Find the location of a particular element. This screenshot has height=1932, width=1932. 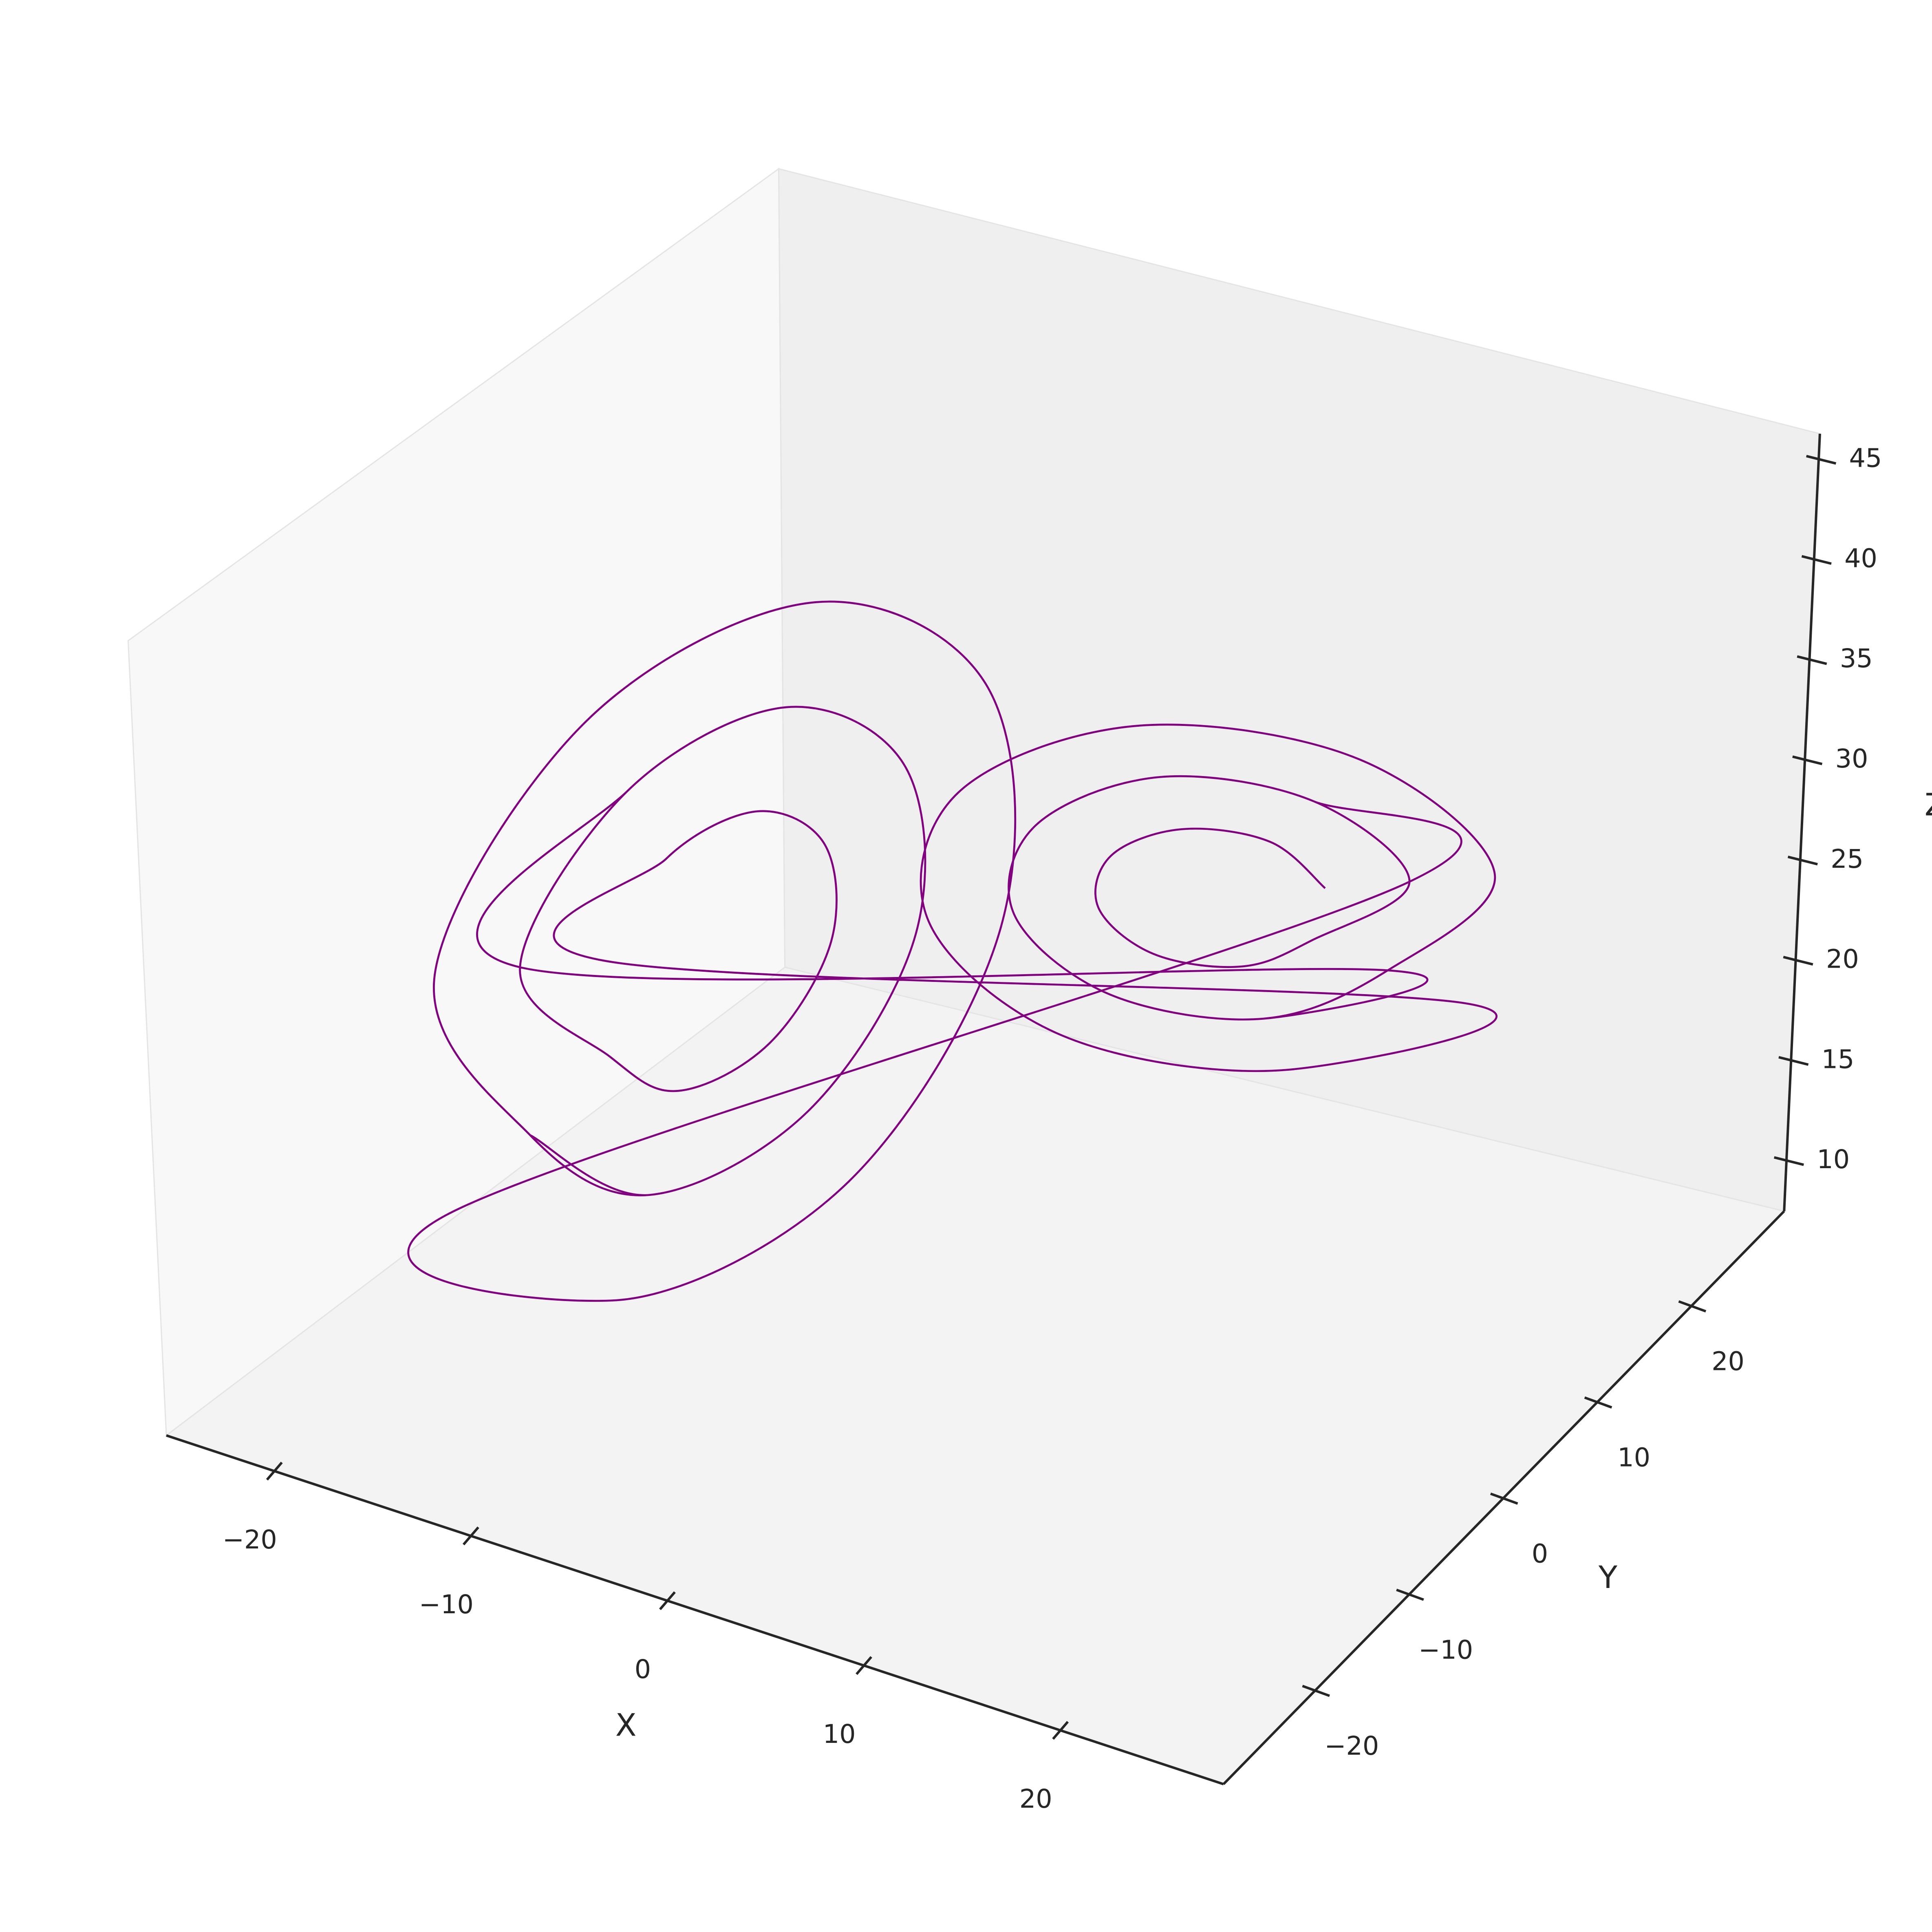

z-axis-label: Z is located at coordinates (1928, 805).